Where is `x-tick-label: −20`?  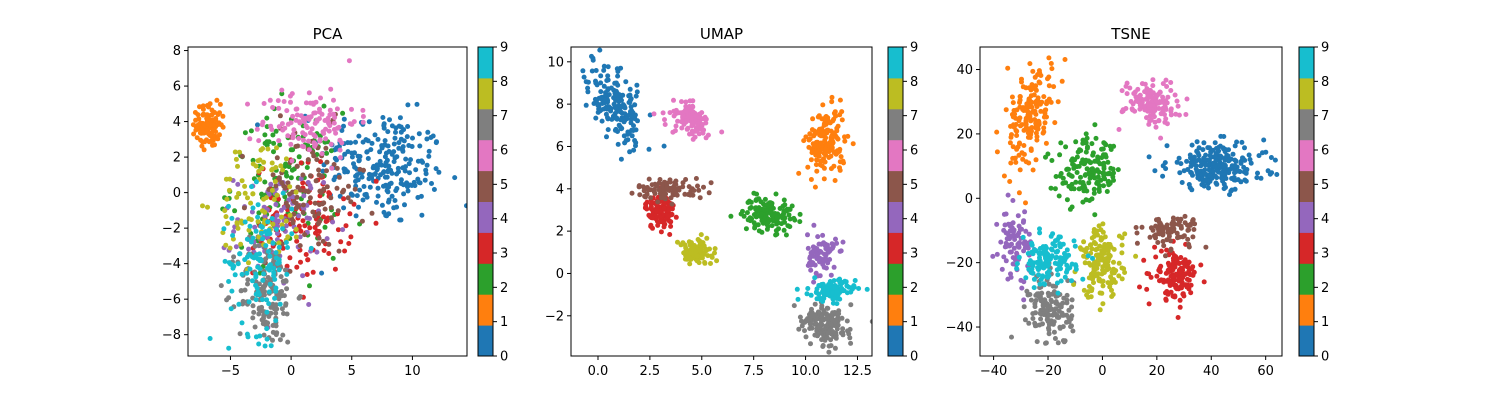 x-tick-label: −20 is located at coordinates (1047, 371).